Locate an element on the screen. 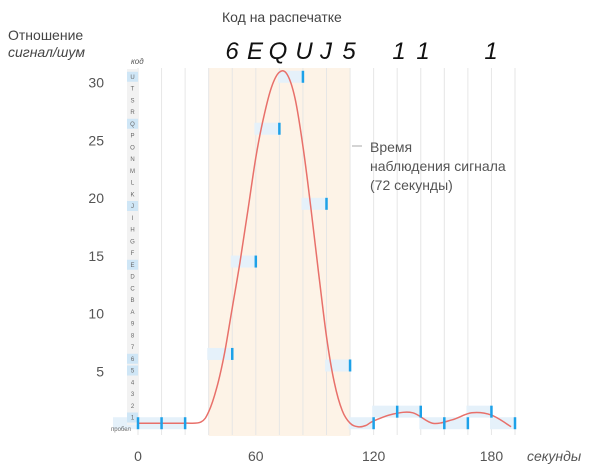 This screenshot has width=600, height=474. code-label: F is located at coordinates (133, 254).